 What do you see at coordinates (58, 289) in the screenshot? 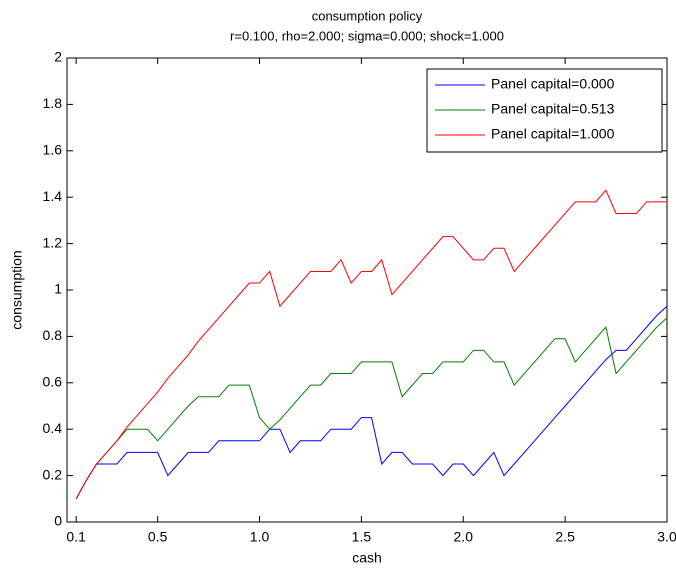
I see `y-tick-label: 1` at bounding box center [58, 289].